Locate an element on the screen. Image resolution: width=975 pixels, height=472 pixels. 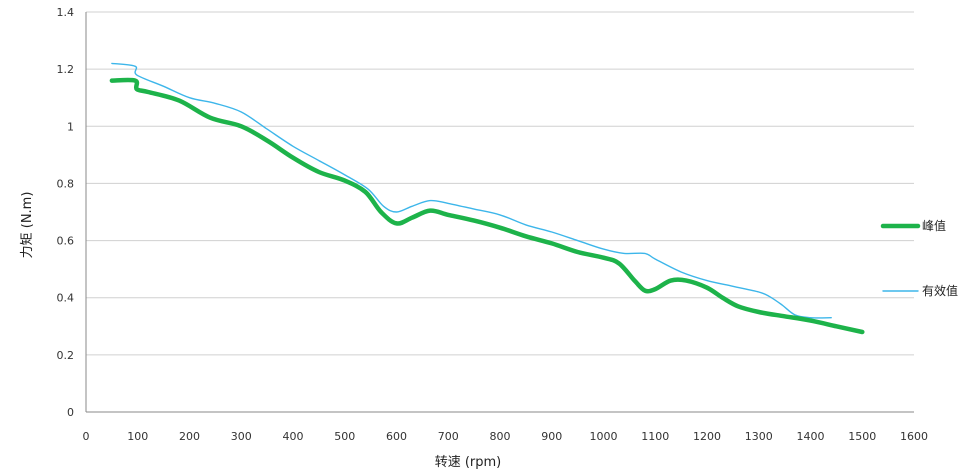
y-axis-title: 力矩 (N.m) is located at coordinates (27, 225).